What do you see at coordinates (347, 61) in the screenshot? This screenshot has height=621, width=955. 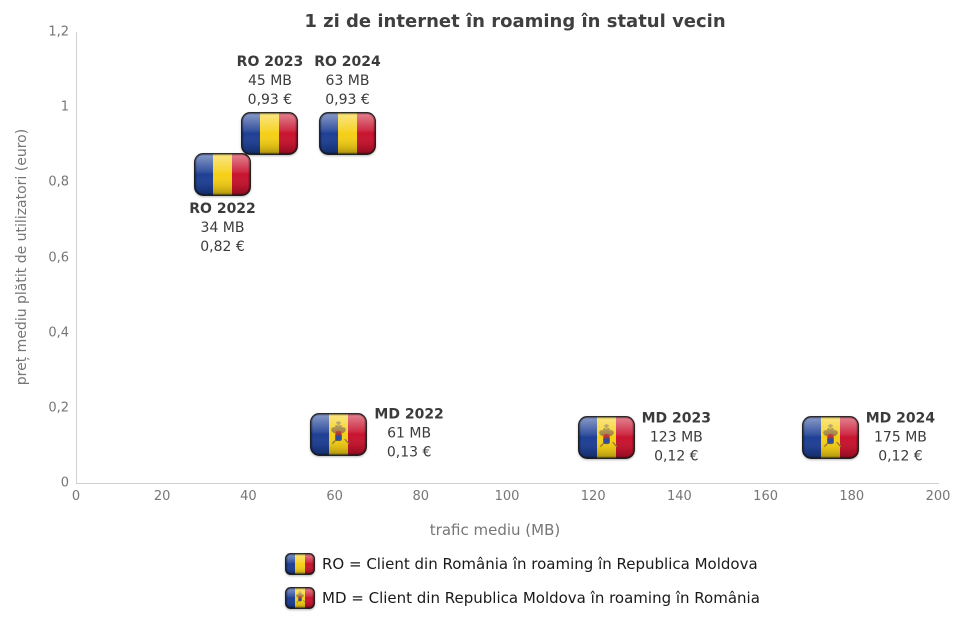 I see `point-name: RO 2024` at bounding box center [347, 61].